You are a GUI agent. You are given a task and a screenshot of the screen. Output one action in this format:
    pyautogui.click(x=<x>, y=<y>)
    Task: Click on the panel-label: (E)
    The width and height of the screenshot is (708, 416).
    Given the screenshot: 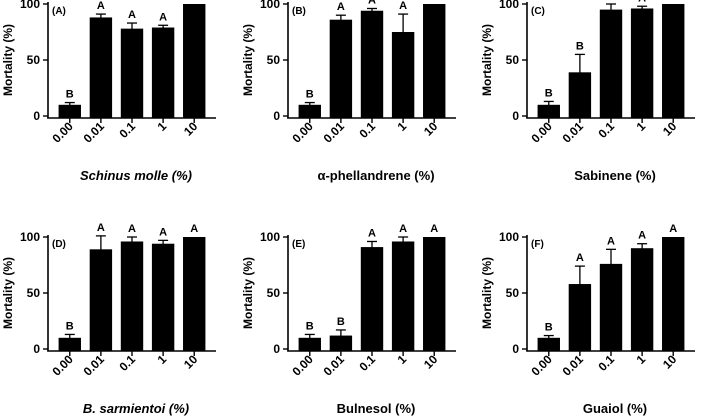 What is the action you would take?
    pyautogui.click(x=298, y=244)
    